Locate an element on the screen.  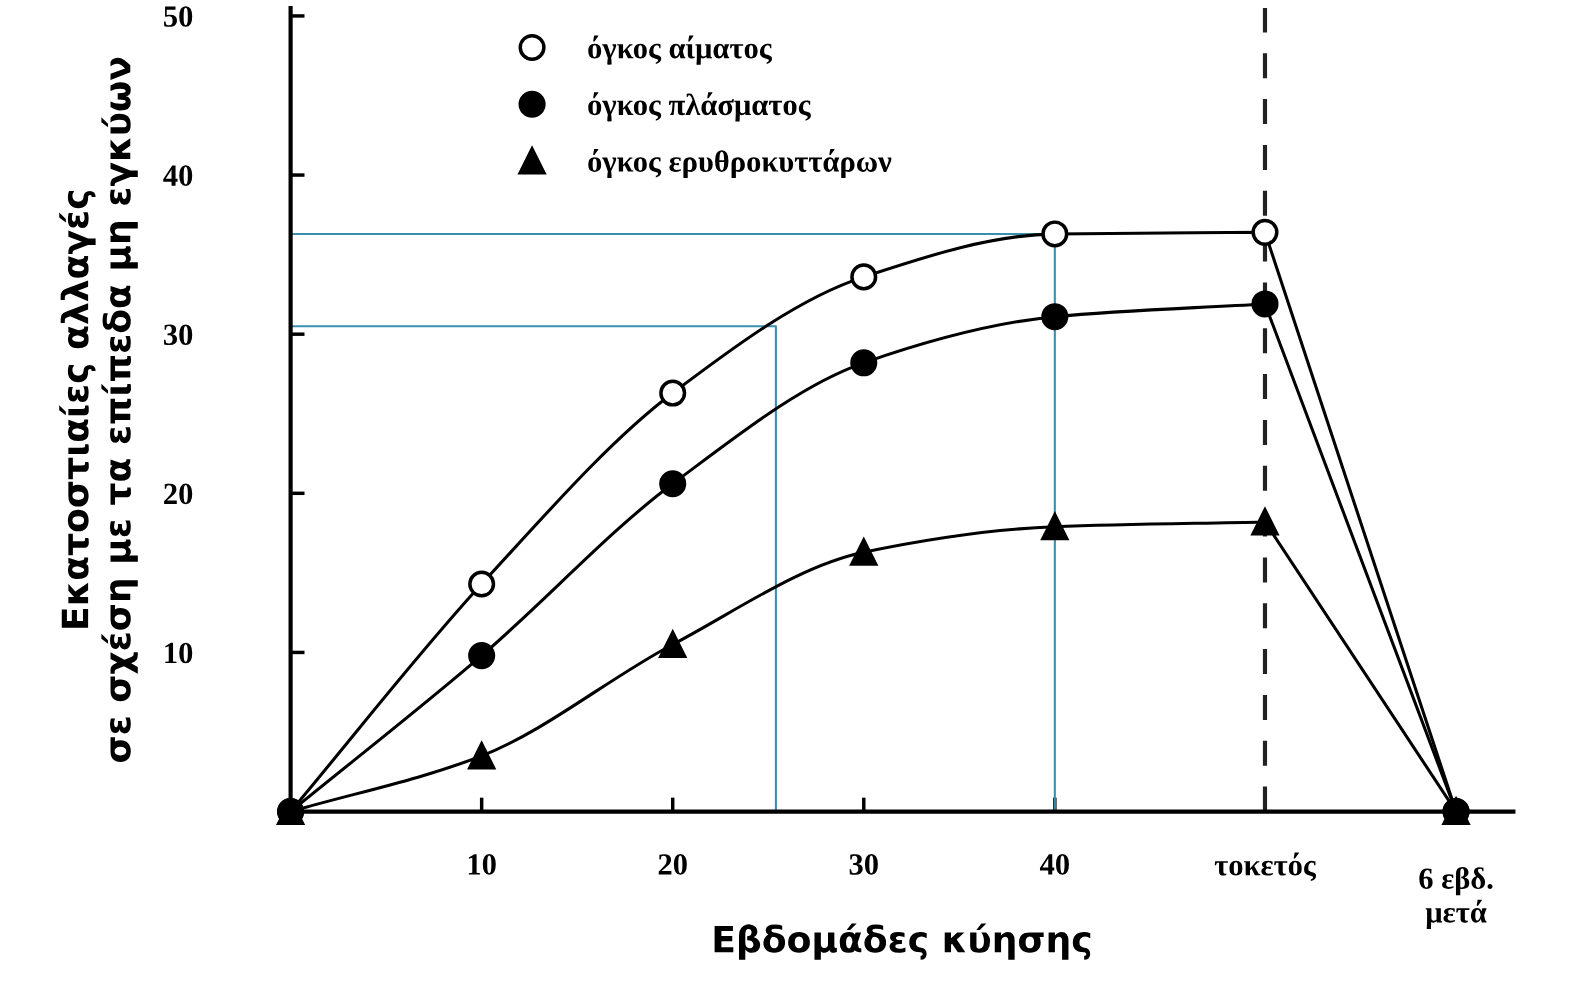
x-tick-label: 30 is located at coordinates (863, 864).